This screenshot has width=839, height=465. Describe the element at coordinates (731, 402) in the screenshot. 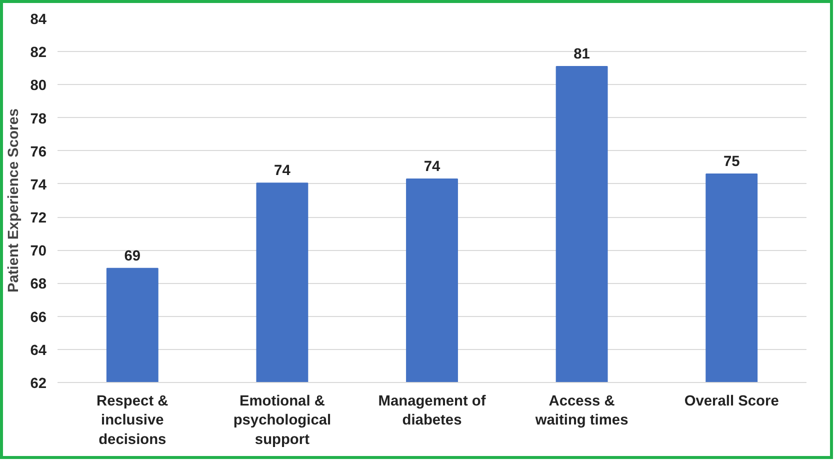

I see `x-tick-label: Overall Score` at that location.